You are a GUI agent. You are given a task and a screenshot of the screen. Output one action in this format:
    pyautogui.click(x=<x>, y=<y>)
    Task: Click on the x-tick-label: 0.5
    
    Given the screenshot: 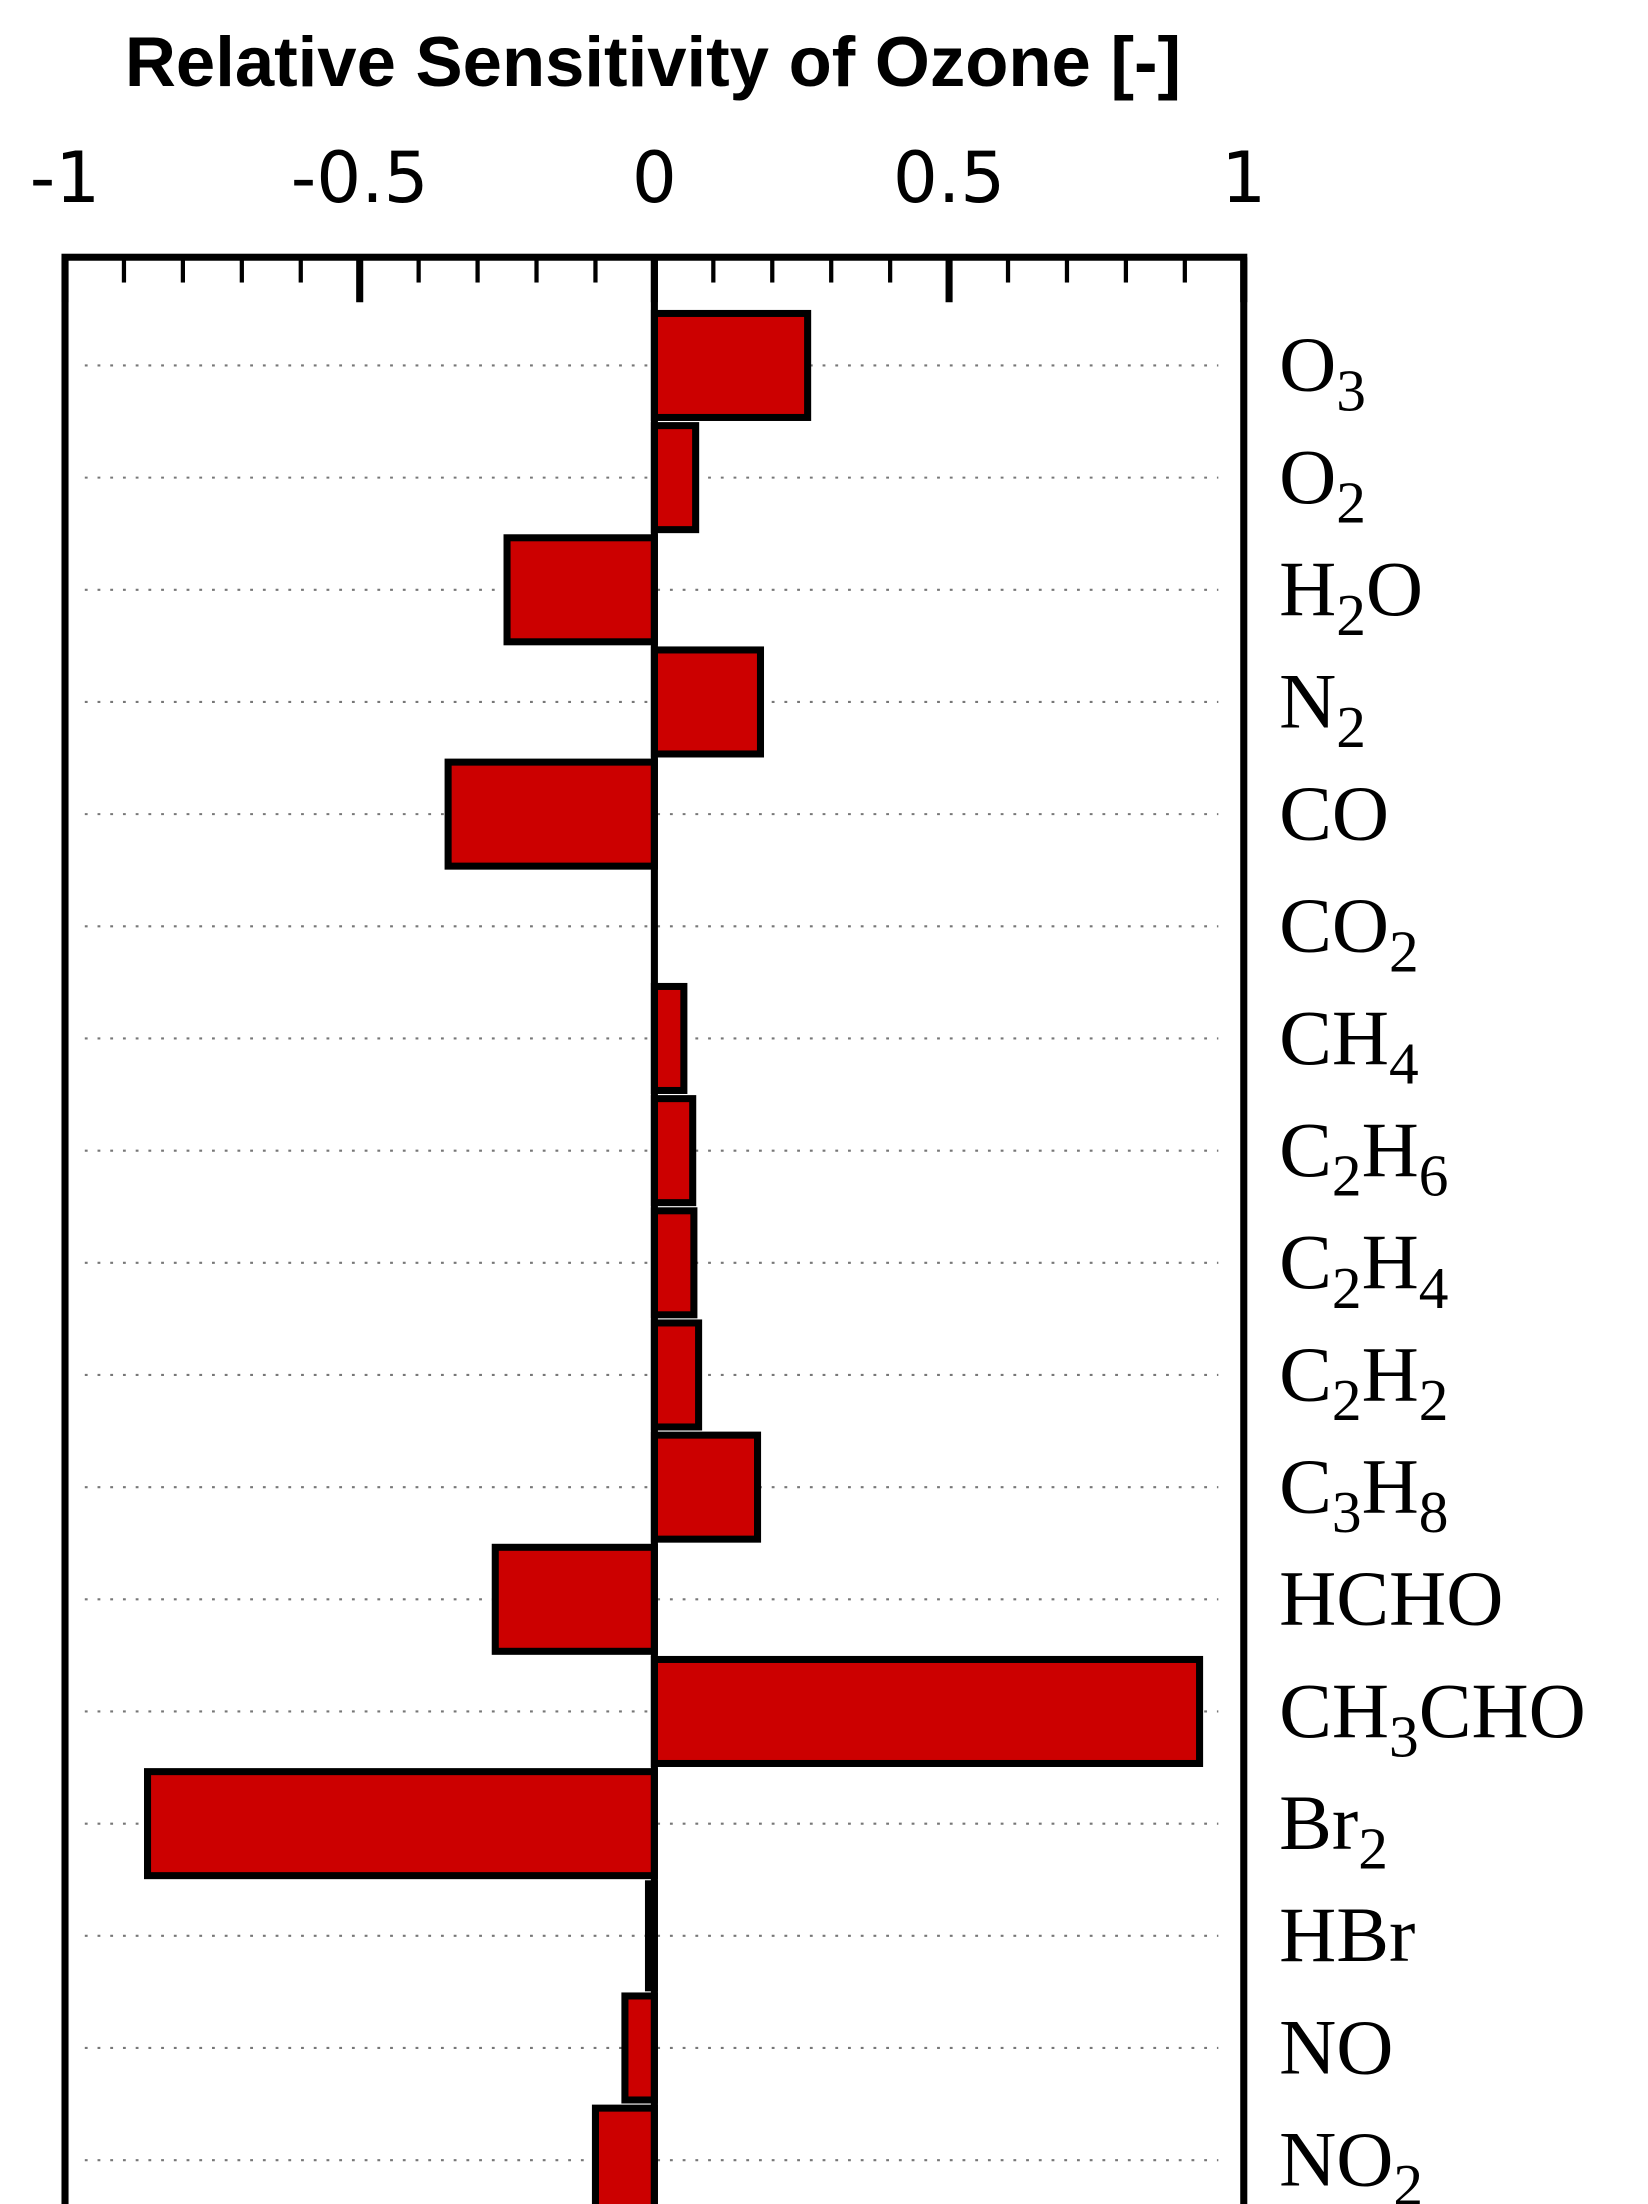 What is the action you would take?
    pyautogui.click(x=949, y=178)
    